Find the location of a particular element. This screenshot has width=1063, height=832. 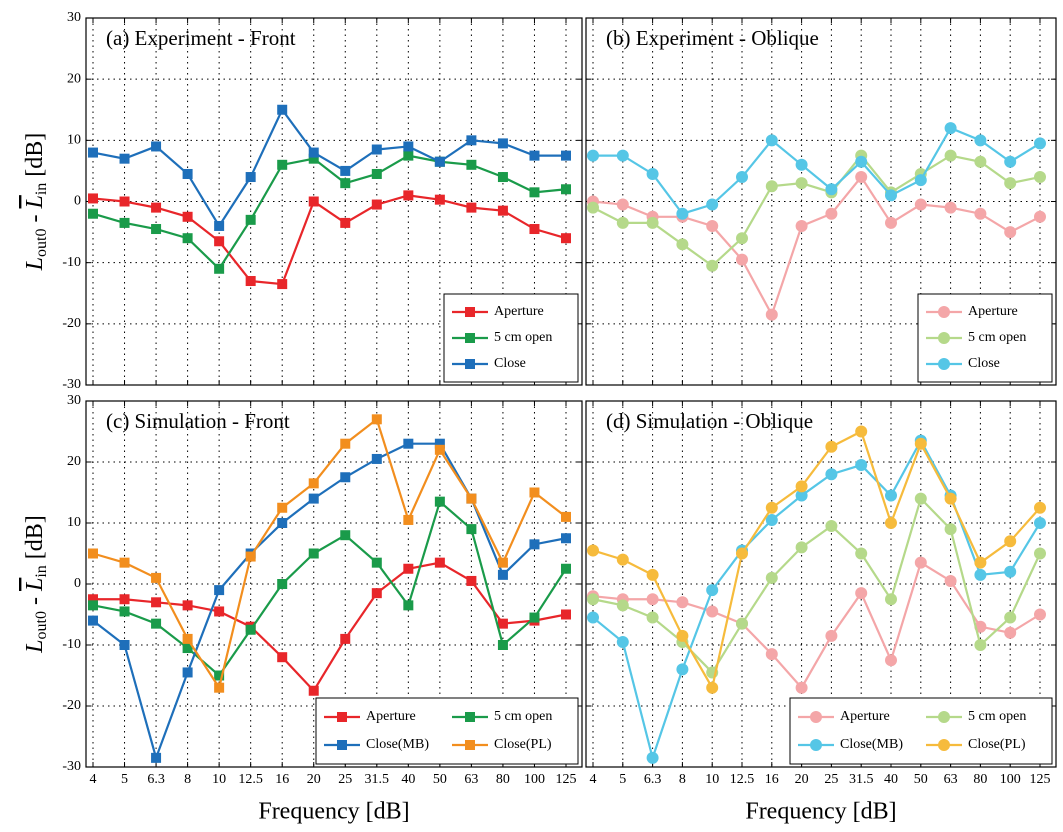

x-tick-label: 25 is located at coordinates (831, 779).